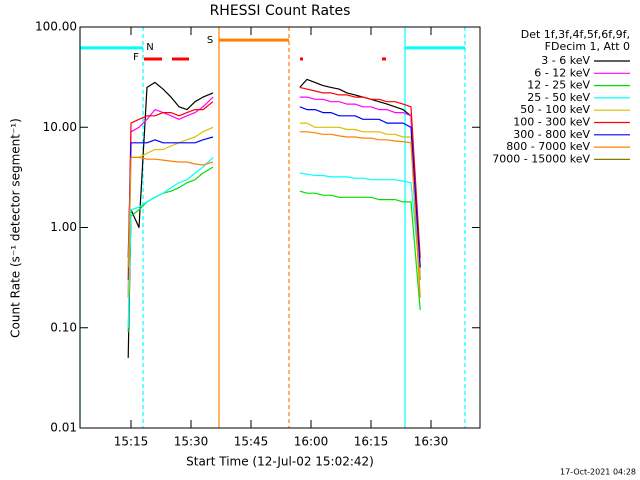 The width and height of the screenshot is (640, 480). Describe the element at coordinates (371, 442) in the screenshot. I see `x-tick-label: 16:15` at that location.